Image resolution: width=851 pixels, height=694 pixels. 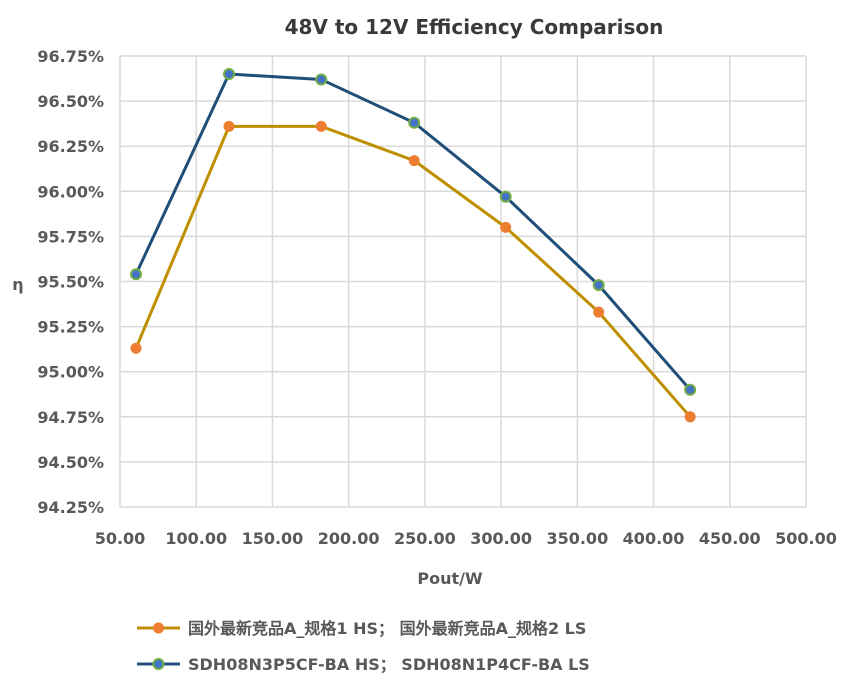 What do you see at coordinates (387, 628) in the screenshot?
I see `legend-label-competitor: 国外最新竞品A_规格1 HS； 国外最新竞品A_规格2 LS` at bounding box center [387, 628].